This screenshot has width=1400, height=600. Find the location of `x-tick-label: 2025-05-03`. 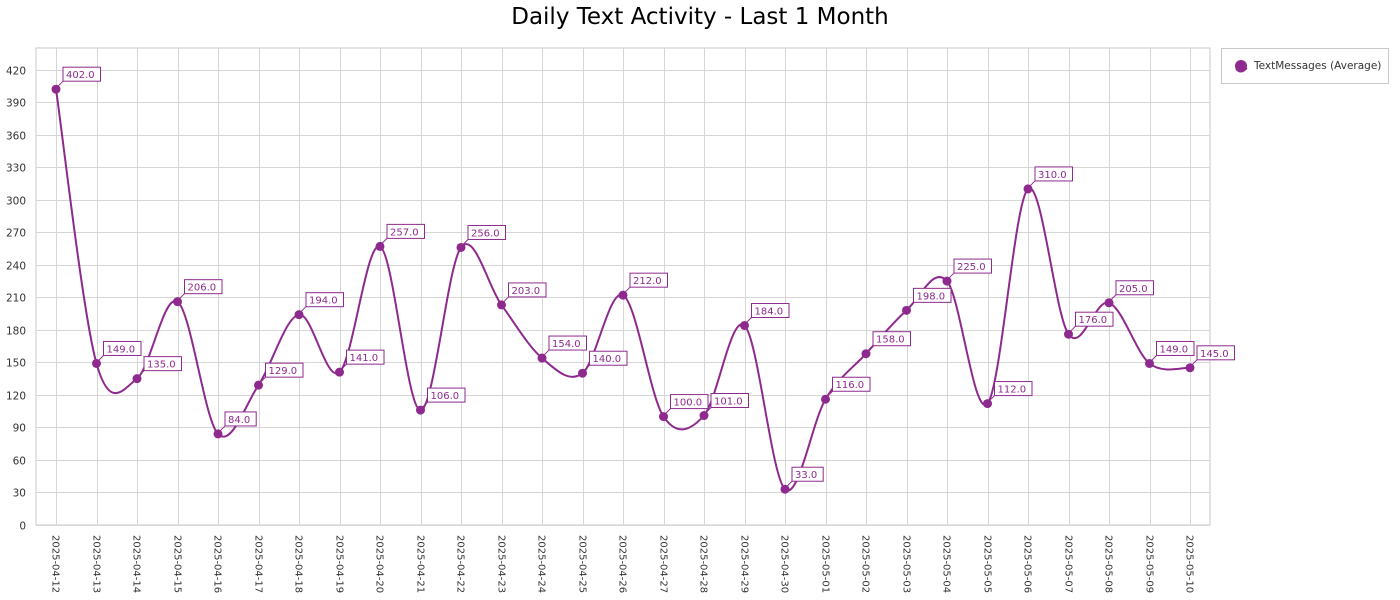

x-tick-label: 2025-05-03 is located at coordinates (906, 564).